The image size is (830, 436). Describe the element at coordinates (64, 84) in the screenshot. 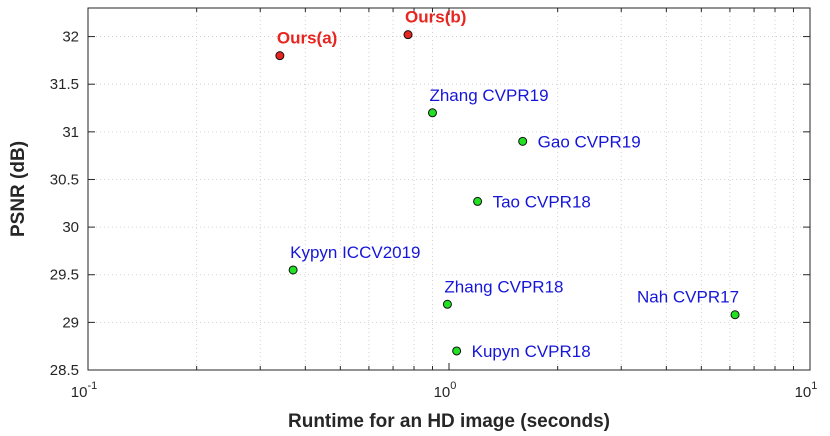

I see `y-tick-label: 31.5` at that location.